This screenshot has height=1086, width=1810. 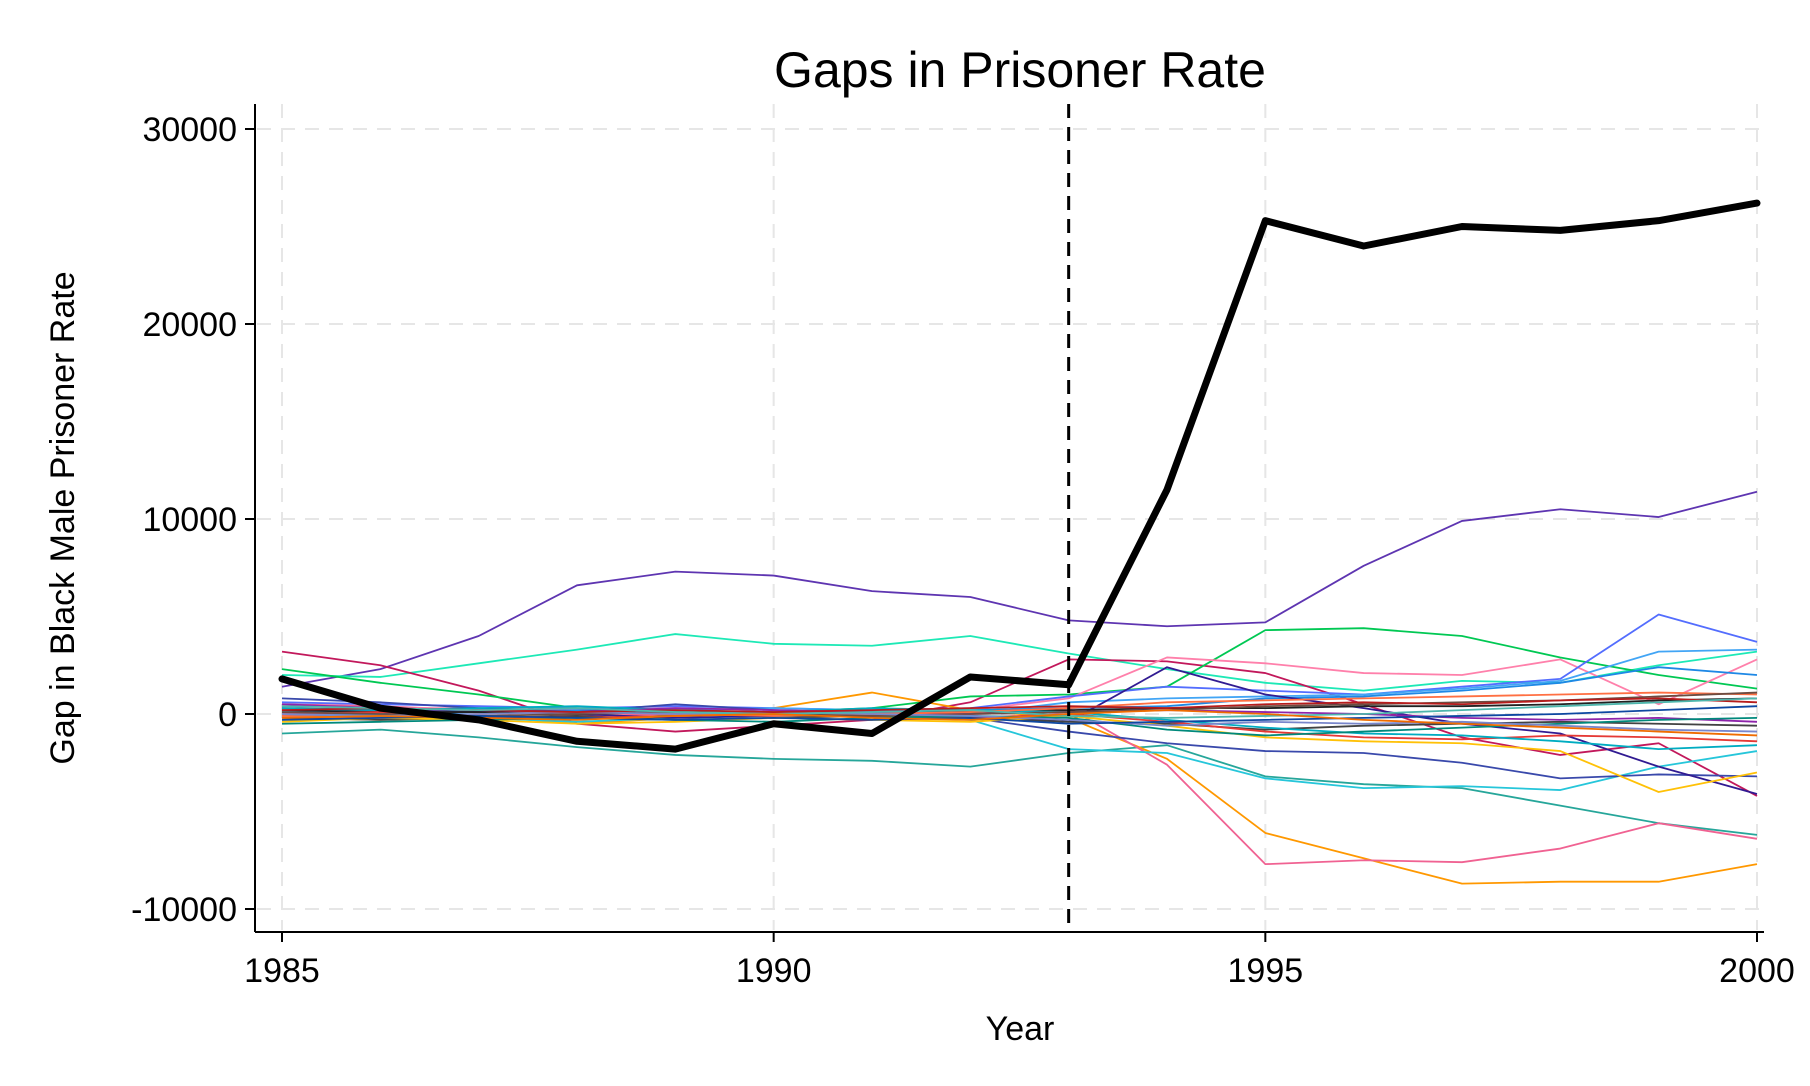 What do you see at coordinates (774, 971) in the screenshot?
I see `x-tick-label: 1990` at bounding box center [774, 971].